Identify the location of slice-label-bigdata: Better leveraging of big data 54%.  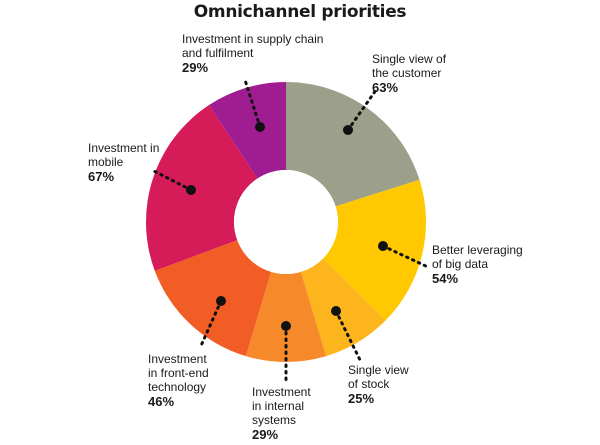
(477, 264).